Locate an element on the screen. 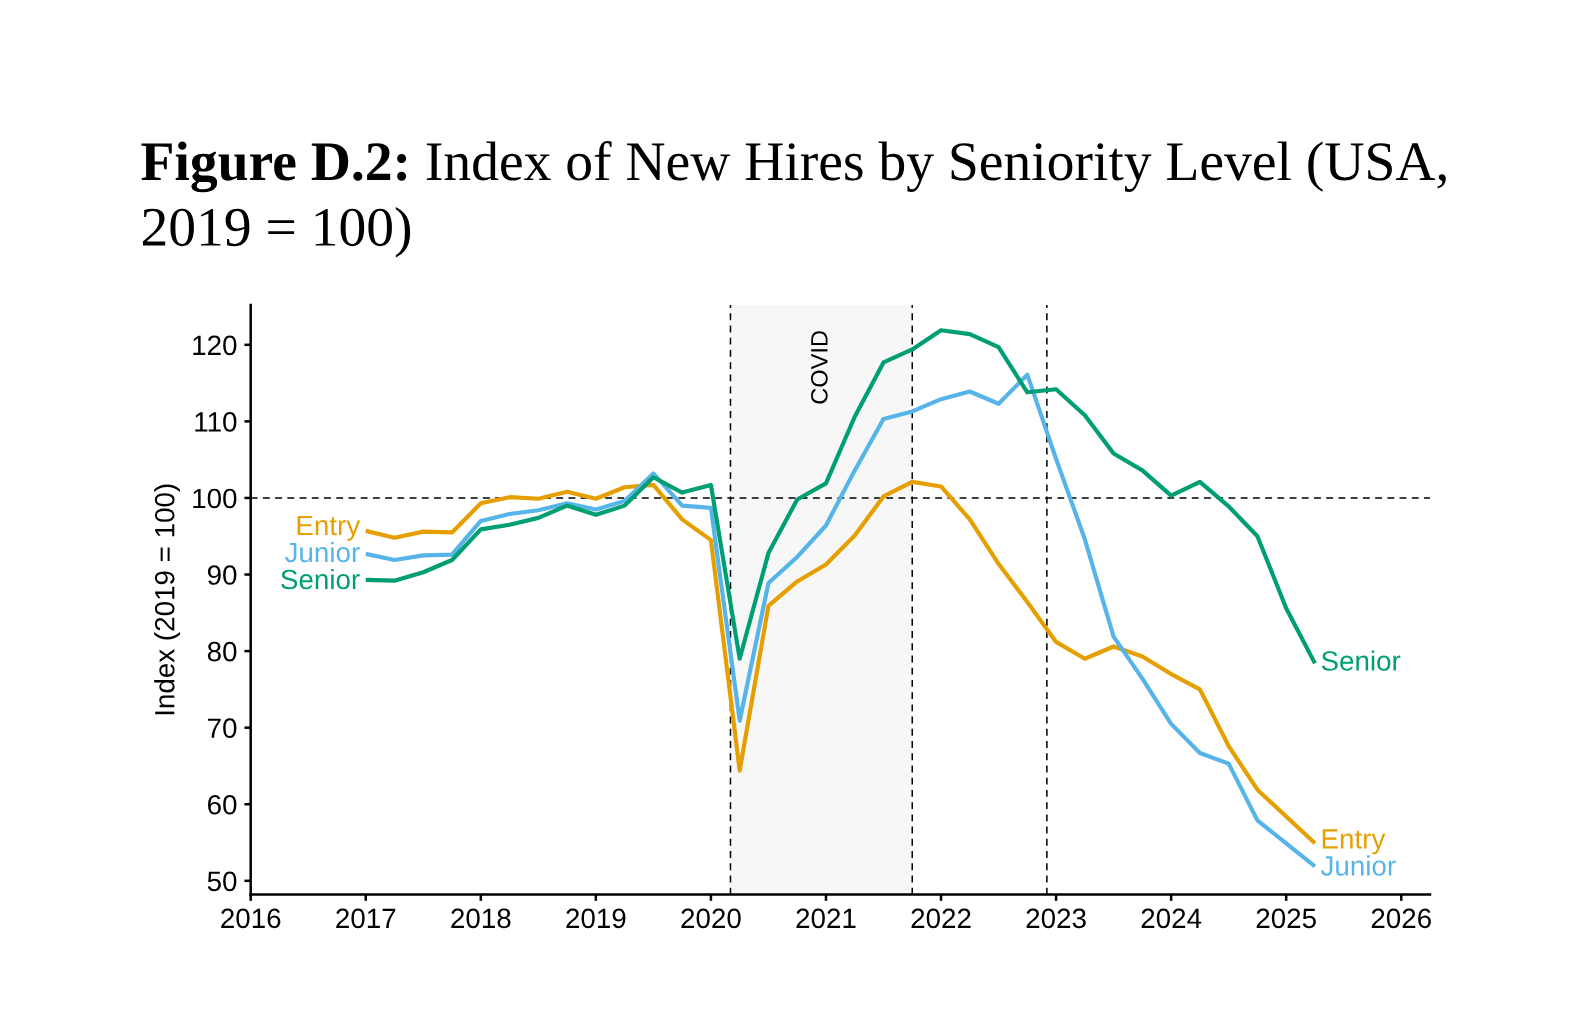 The width and height of the screenshot is (1585, 1020). series-label: Junior is located at coordinates (1358, 865).